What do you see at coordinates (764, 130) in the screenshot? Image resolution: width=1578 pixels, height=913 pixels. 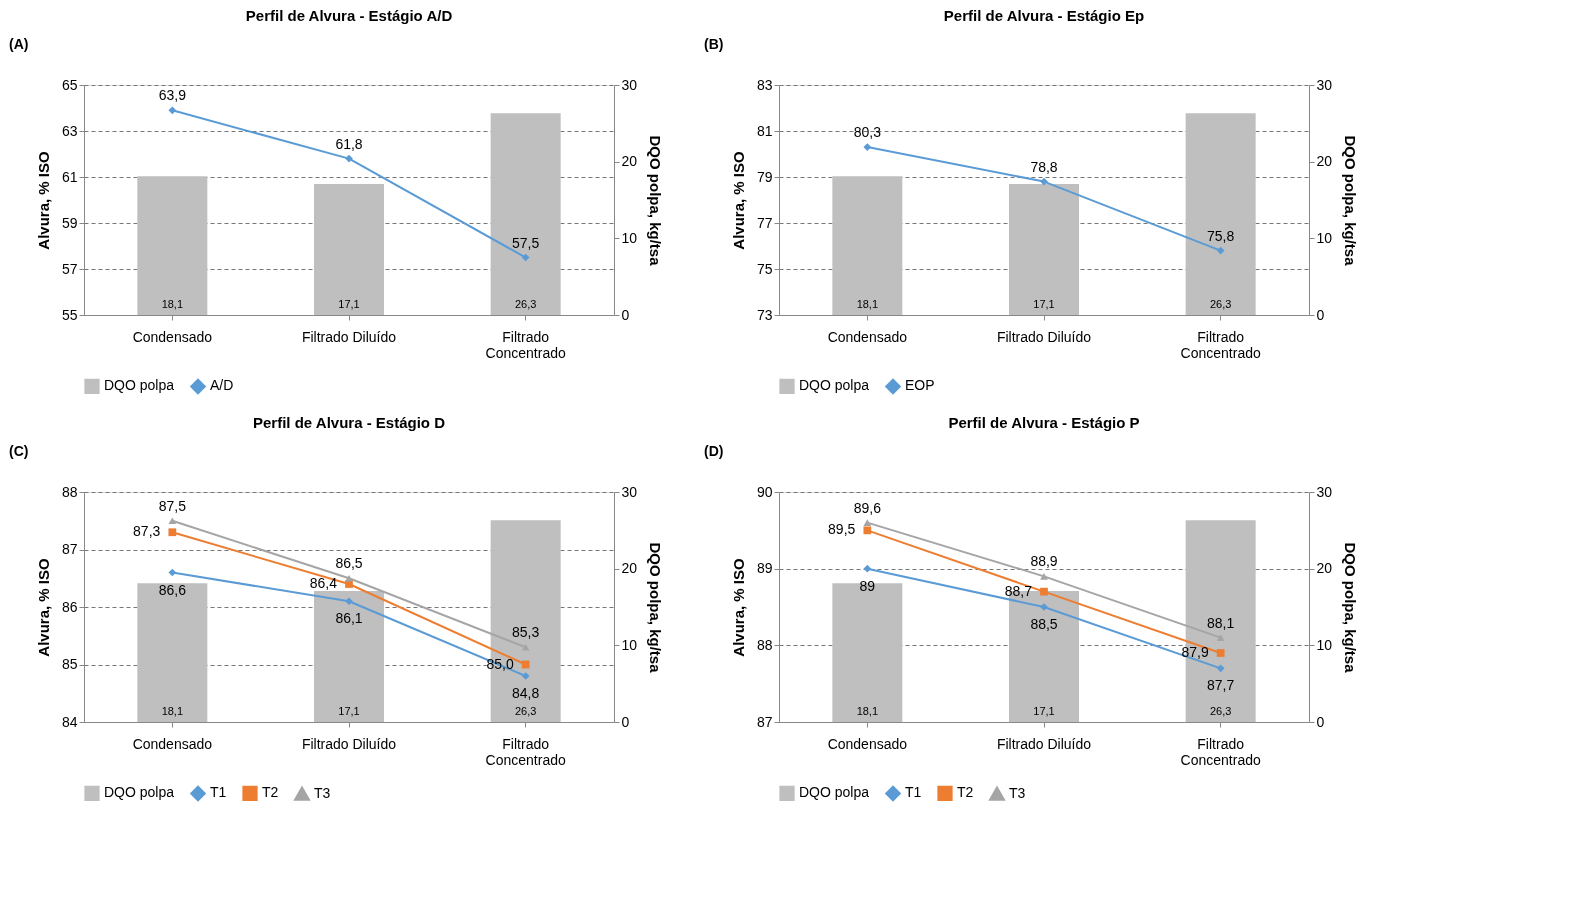 I see `y-tick-label: 81` at bounding box center [764, 130].